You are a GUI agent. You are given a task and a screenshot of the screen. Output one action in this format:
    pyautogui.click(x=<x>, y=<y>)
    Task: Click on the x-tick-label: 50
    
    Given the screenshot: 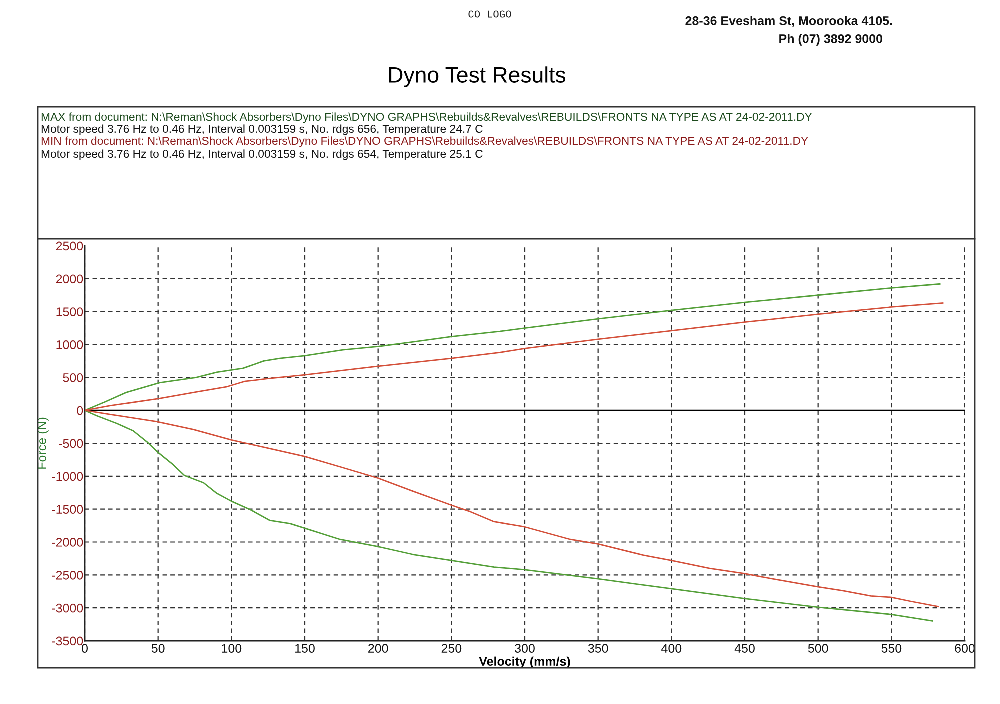 What is the action you would take?
    pyautogui.click(x=158, y=648)
    